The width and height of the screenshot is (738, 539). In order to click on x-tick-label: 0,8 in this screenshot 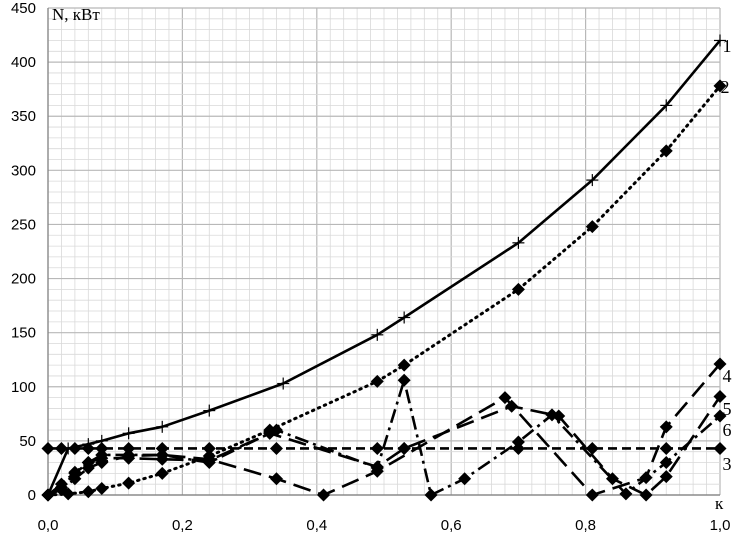, I will do `click(585, 525)`.